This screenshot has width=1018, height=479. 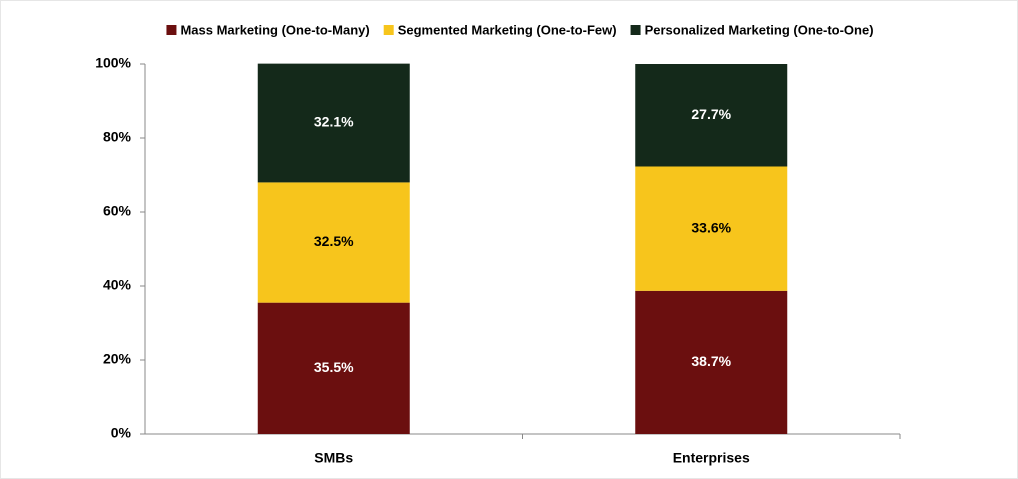 I want to click on data-label: 38.7%, so click(x=711, y=361).